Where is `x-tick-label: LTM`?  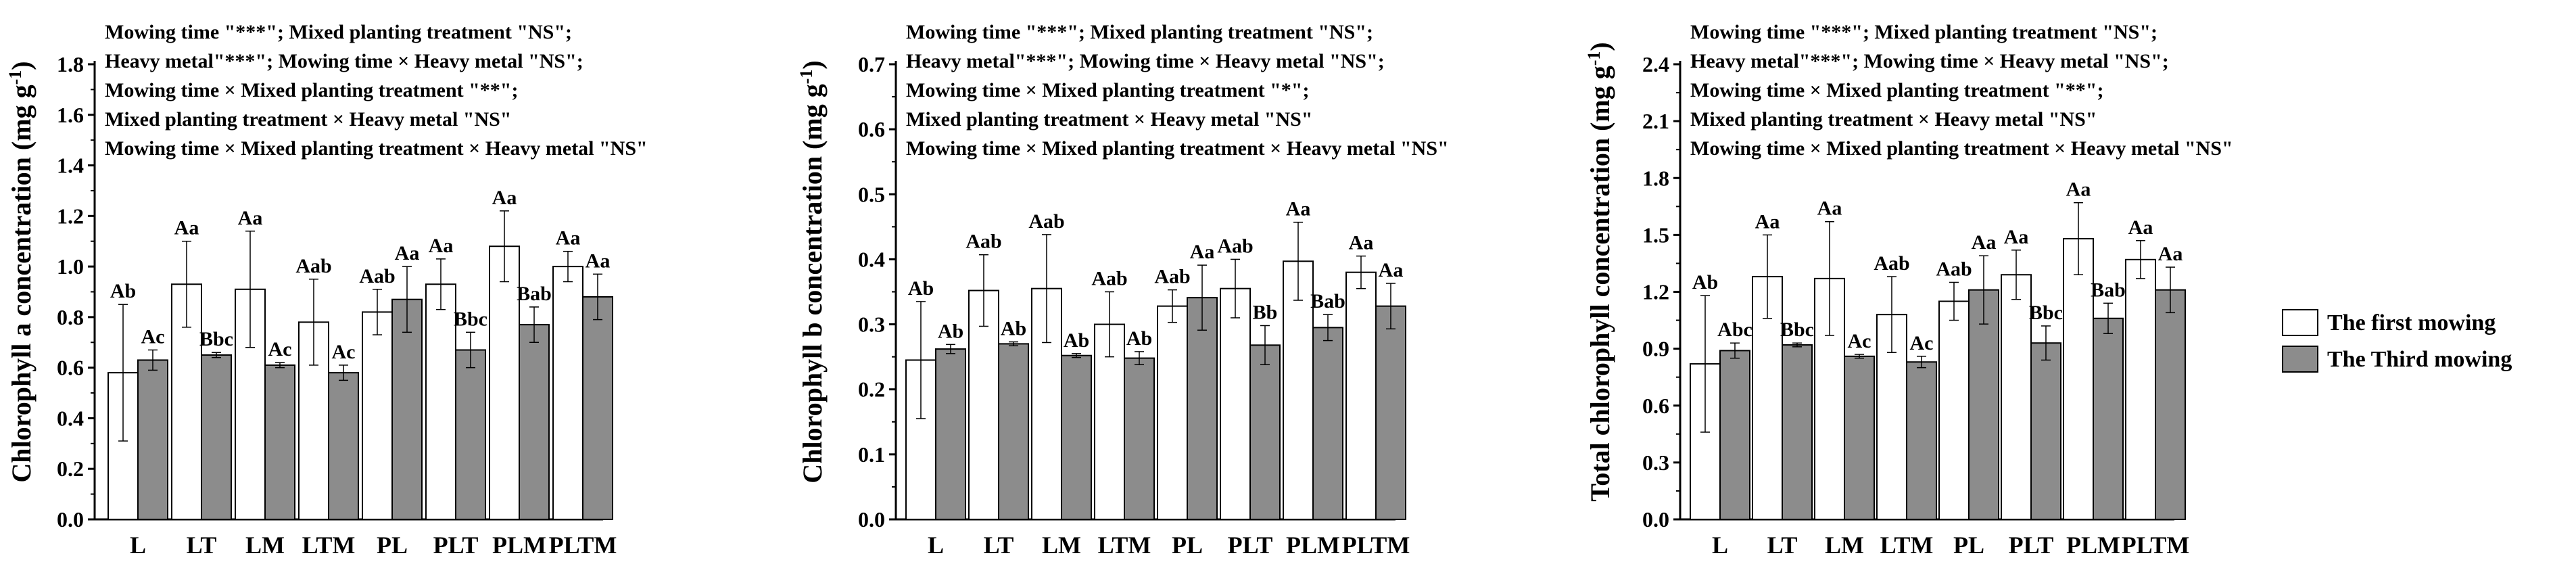
x-tick-label: LTM is located at coordinates (329, 545).